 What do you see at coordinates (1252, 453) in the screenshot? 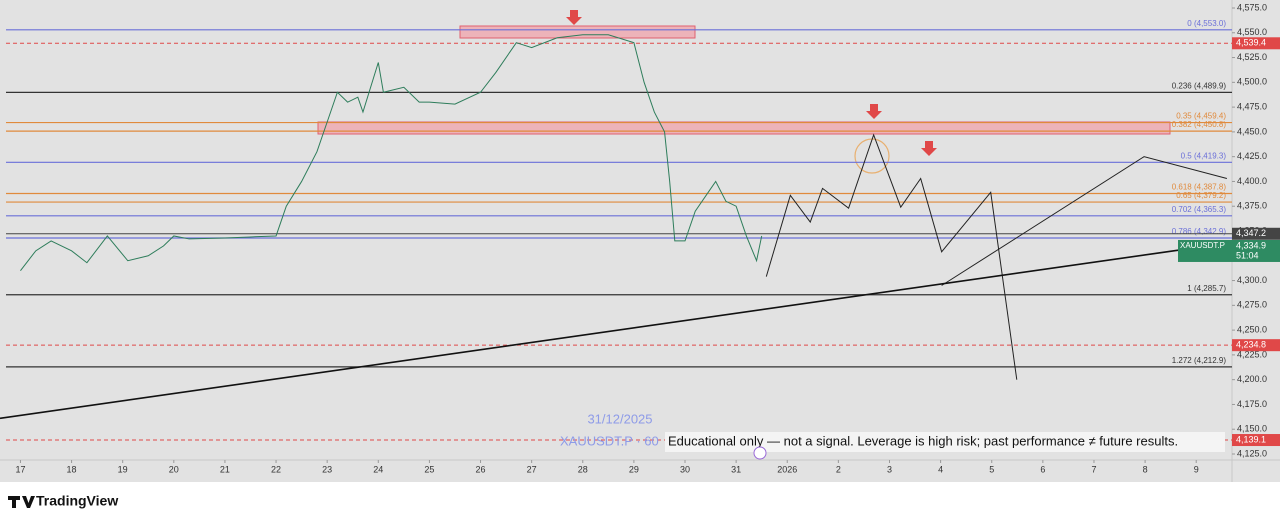
I see `y-tick-label: 4,125.0` at bounding box center [1252, 453].